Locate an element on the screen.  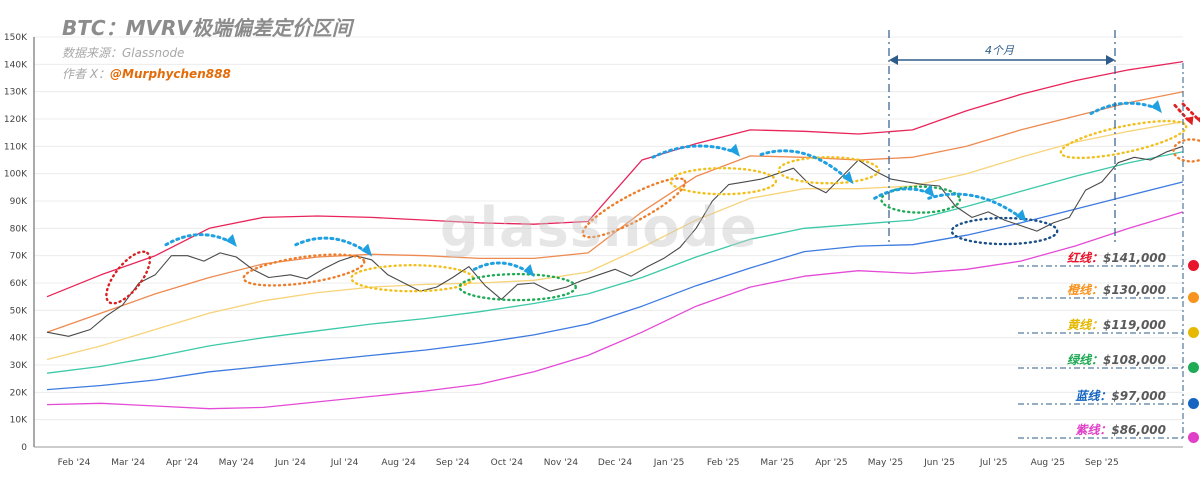
x-tick-label: Aug '25 is located at coordinates (1048, 463).